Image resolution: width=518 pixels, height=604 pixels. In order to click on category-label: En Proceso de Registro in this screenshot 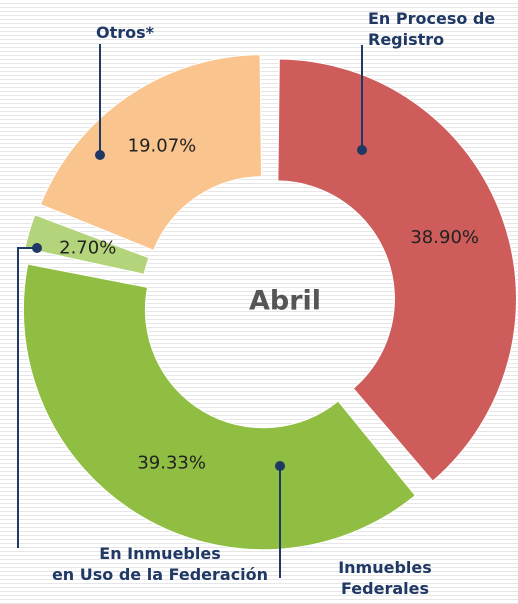, I will do `click(432, 29)`.